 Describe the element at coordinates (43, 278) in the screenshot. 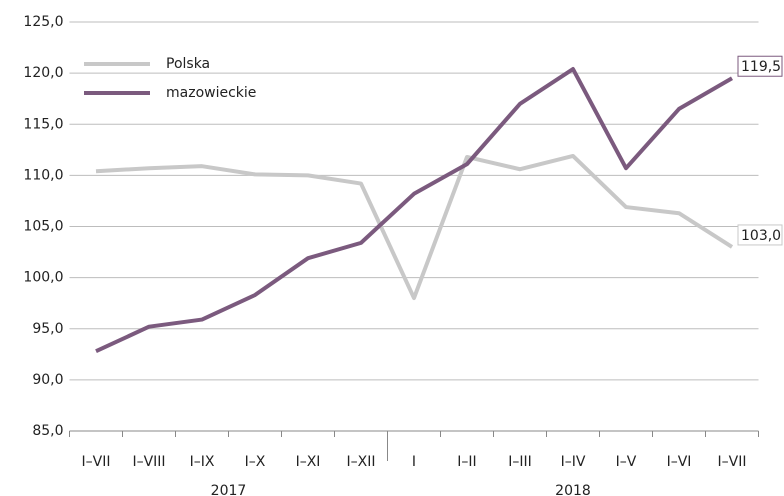

I see `y-tick-label: 100,0` at that location.